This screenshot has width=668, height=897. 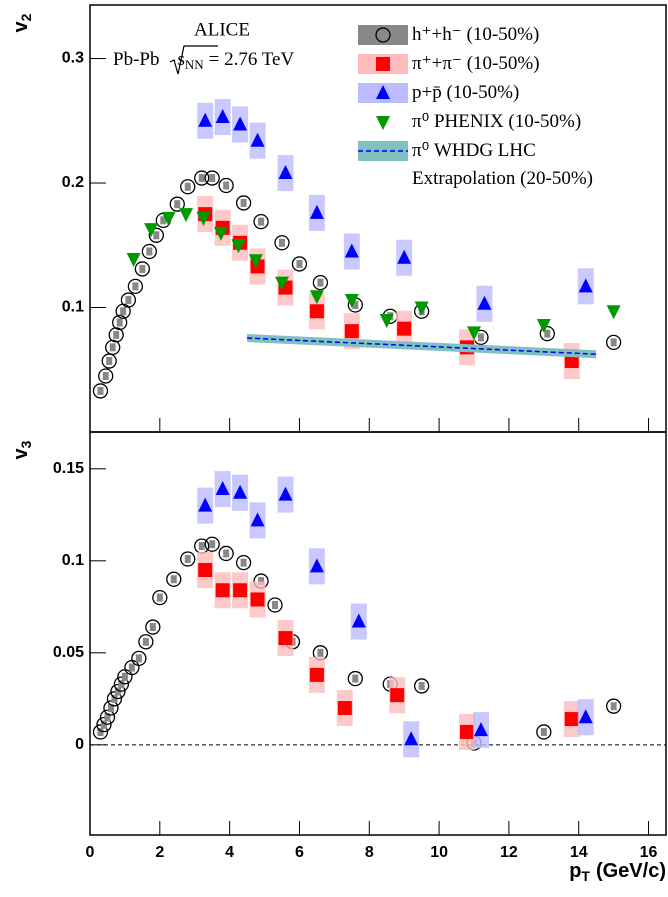 What do you see at coordinates (73, 560) in the screenshot?
I see `y-tick-label: 0.1` at bounding box center [73, 560].